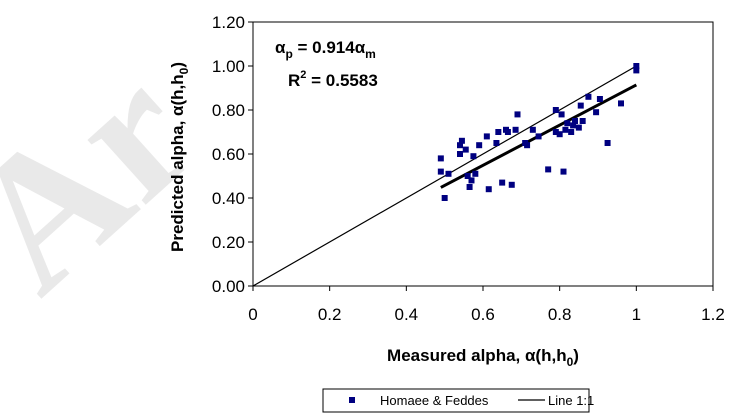 The height and width of the screenshot is (416, 736). What do you see at coordinates (560, 314) in the screenshot?
I see `x-tick-label: 0.8` at bounding box center [560, 314].